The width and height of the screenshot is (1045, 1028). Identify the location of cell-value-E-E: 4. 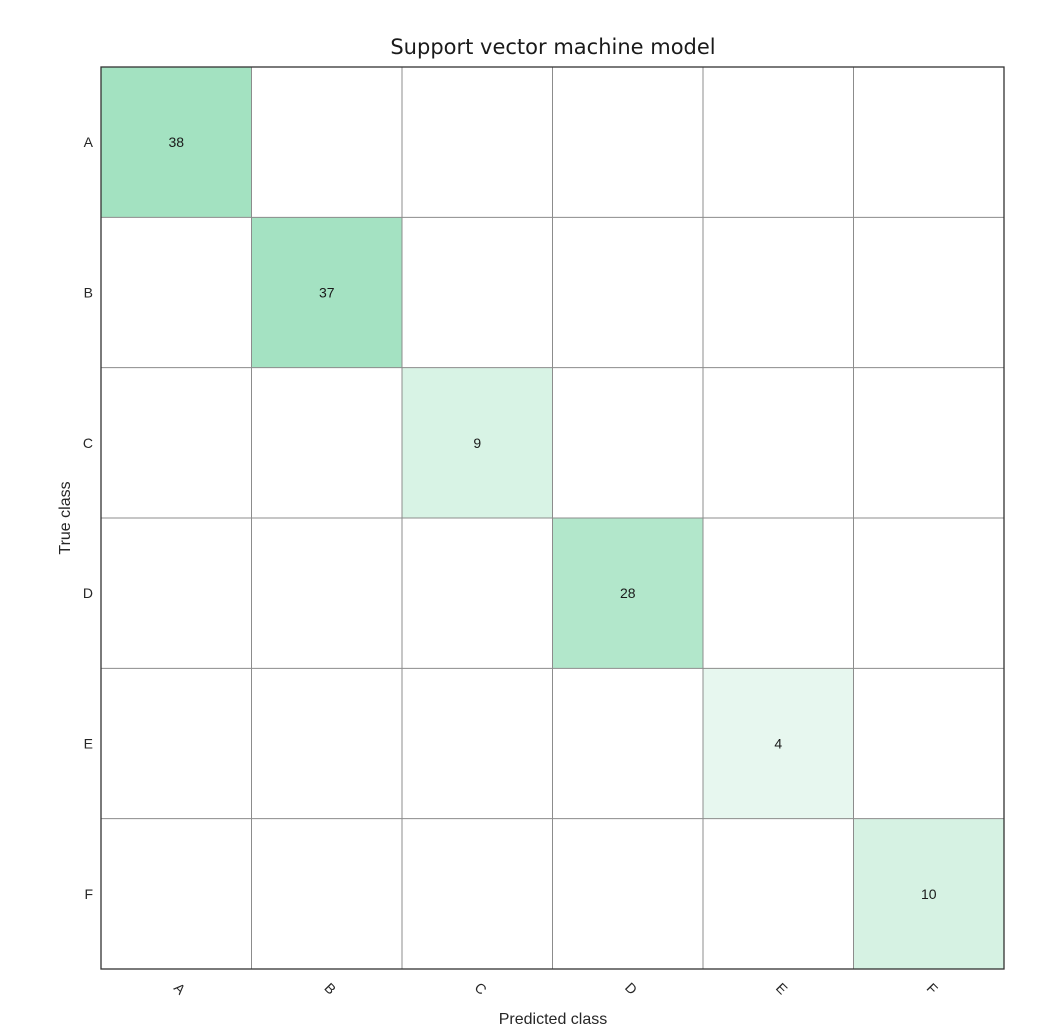
(778, 744).